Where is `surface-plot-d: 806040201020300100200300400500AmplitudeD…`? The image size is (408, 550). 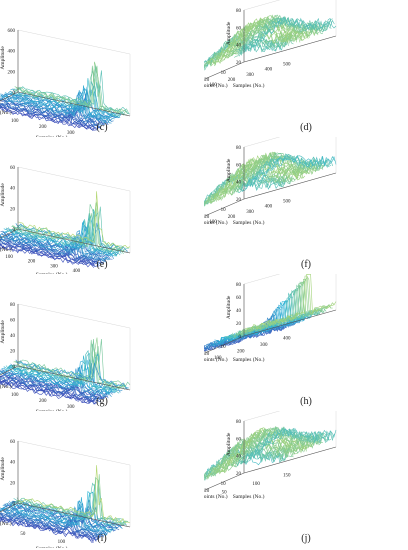
surface-plot-d: 806040201020300100200300400500AmplitudeD… is located at coordinates (270, 66).